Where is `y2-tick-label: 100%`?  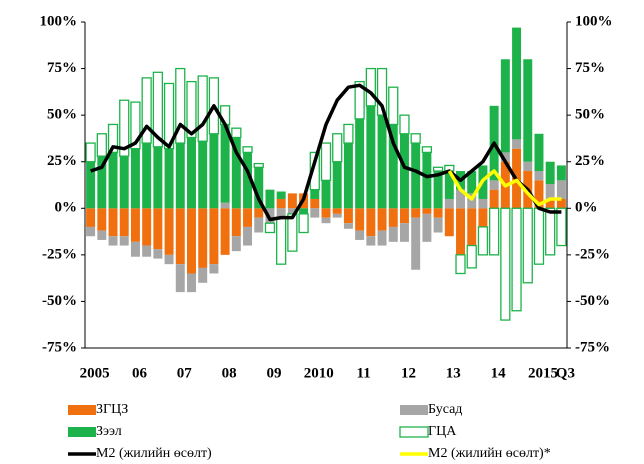 y2-tick-label: 100% is located at coordinates (594, 21).